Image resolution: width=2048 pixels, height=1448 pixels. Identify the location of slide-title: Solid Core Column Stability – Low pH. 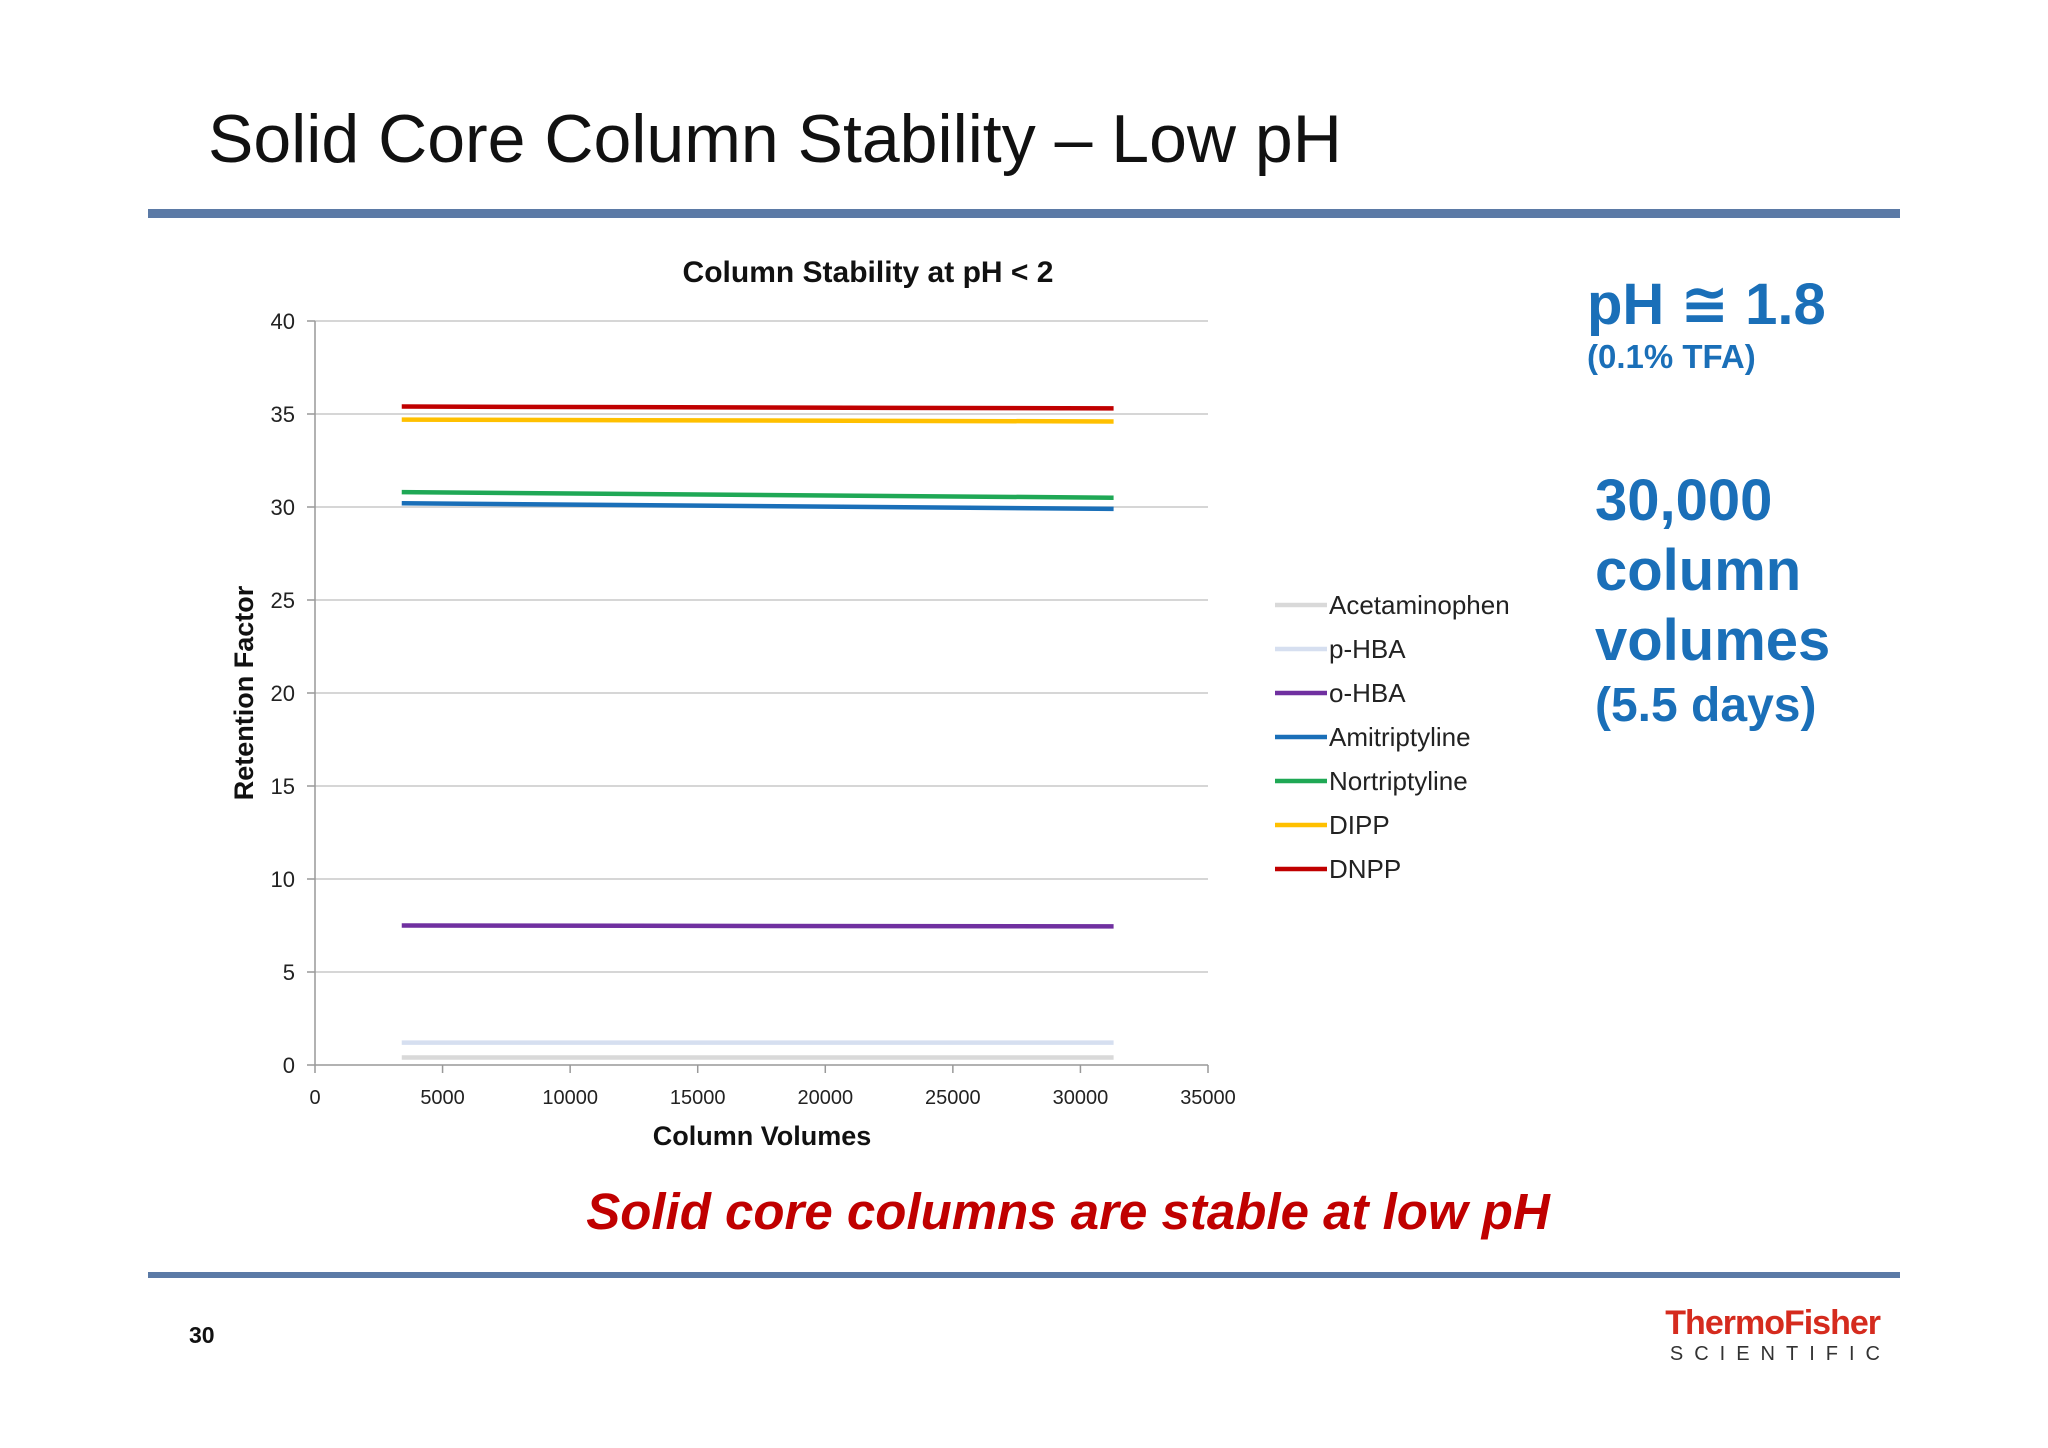
(775, 139).